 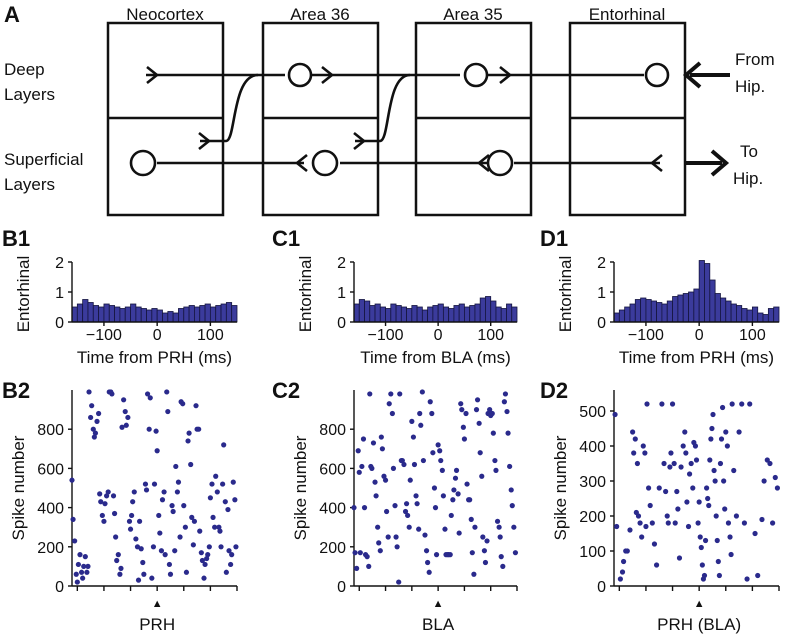 What do you see at coordinates (476, 75) in the screenshot?
I see `area35-deep-neuron` at bounding box center [476, 75].